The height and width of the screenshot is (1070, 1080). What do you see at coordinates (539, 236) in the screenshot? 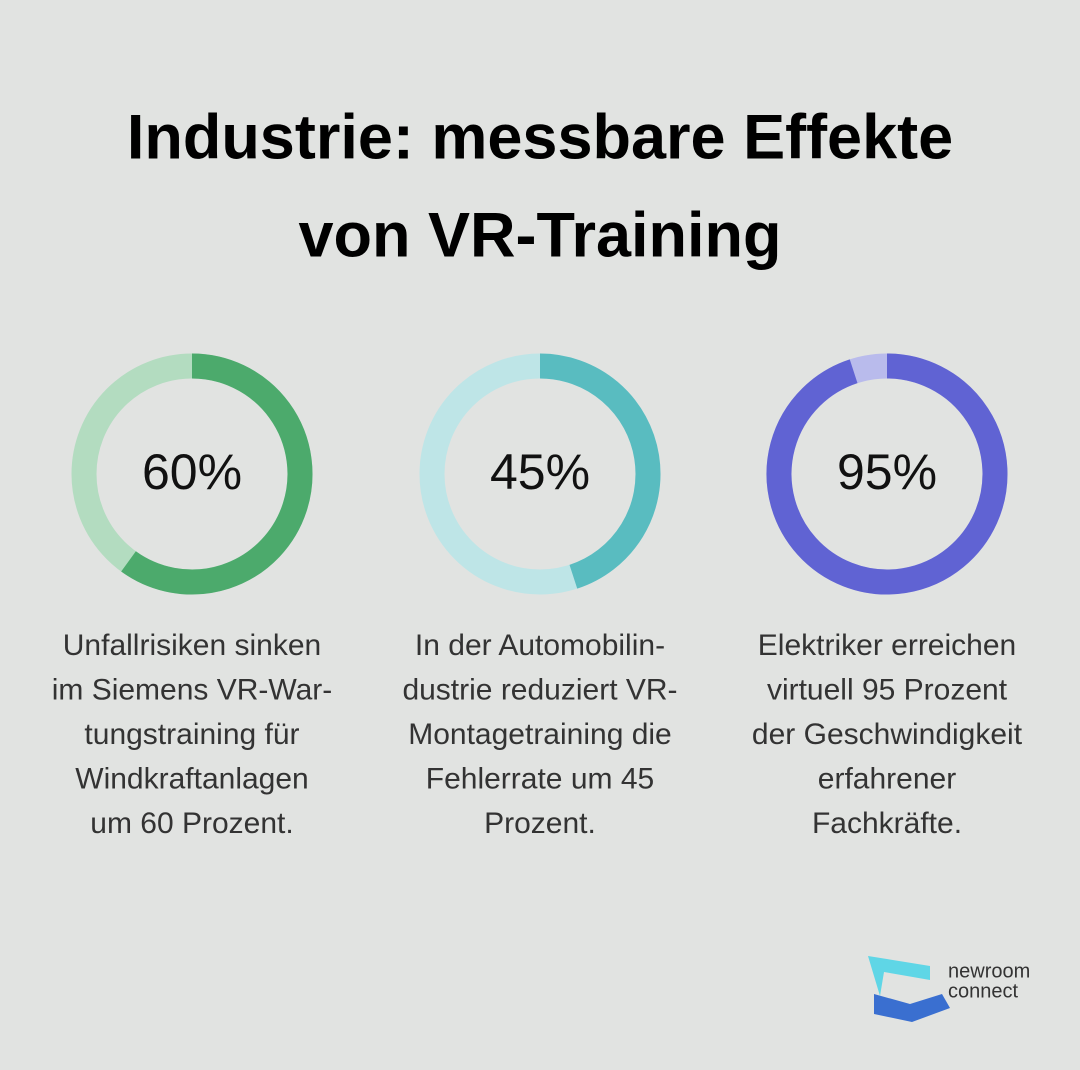
I see `title-line: von VR-Training` at bounding box center [539, 236].